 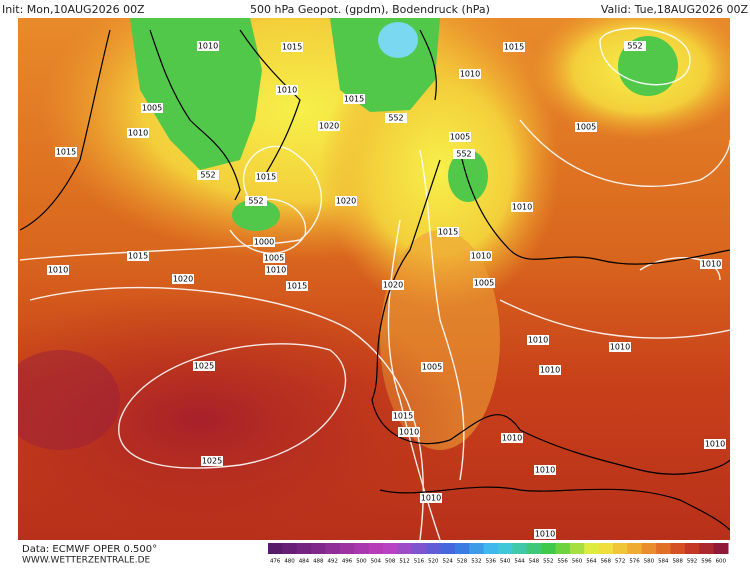 I want to click on colorbar-label: 536, so click(x=491, y=562).